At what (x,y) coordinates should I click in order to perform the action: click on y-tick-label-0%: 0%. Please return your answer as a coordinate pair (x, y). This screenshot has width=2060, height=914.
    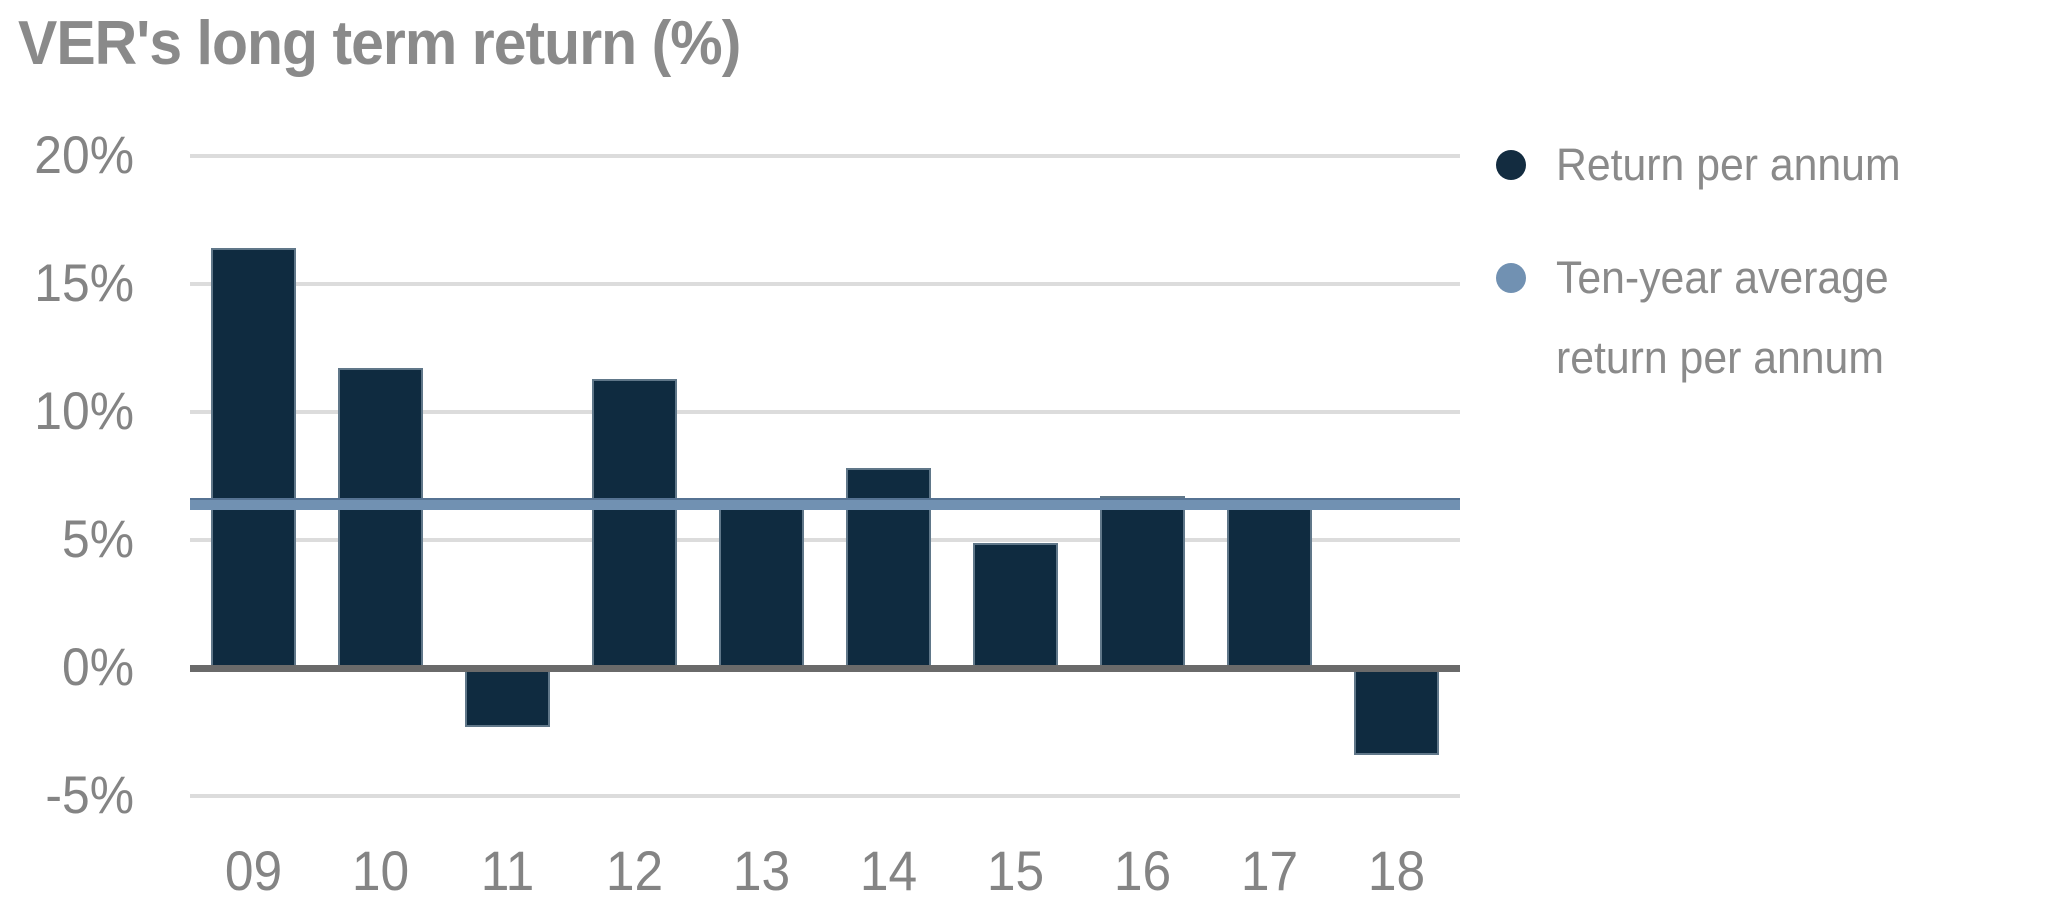
    Looking at the image, I should click on (97, 667).